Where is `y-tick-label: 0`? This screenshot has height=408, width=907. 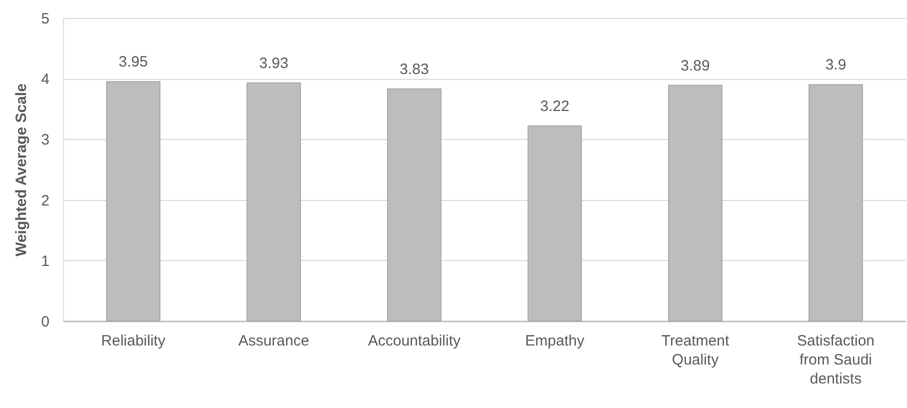 y-tick-label: 0 is located at coordinates (45, 322).